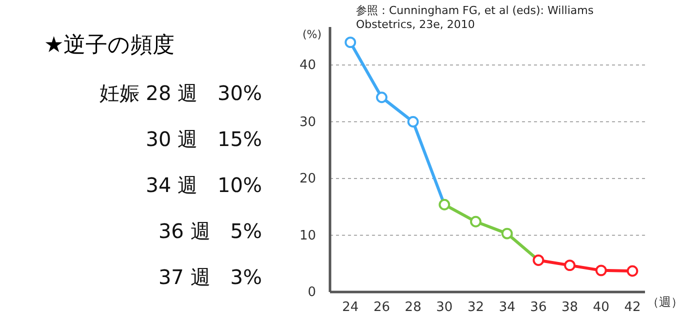 Image resolution: width=700 pixels, height=320 pixels. What do you see at coordinates (444, 308) in the screenshot?
I see `x-tick-label: 30` at bounding box center [444, 308].